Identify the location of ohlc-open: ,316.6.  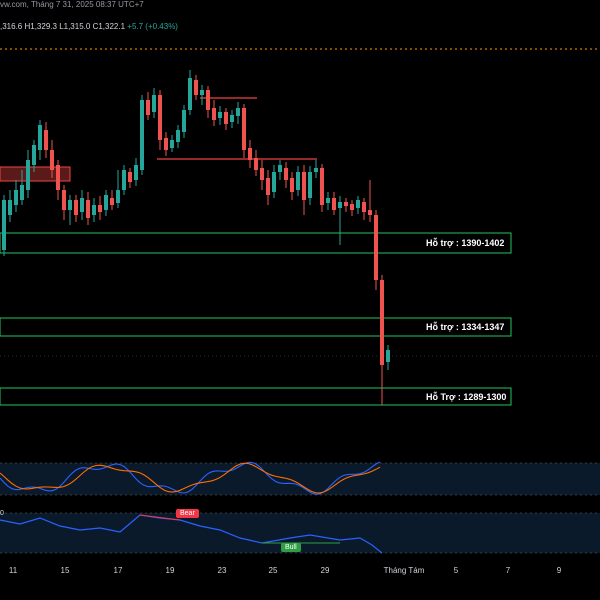
(11, 26).